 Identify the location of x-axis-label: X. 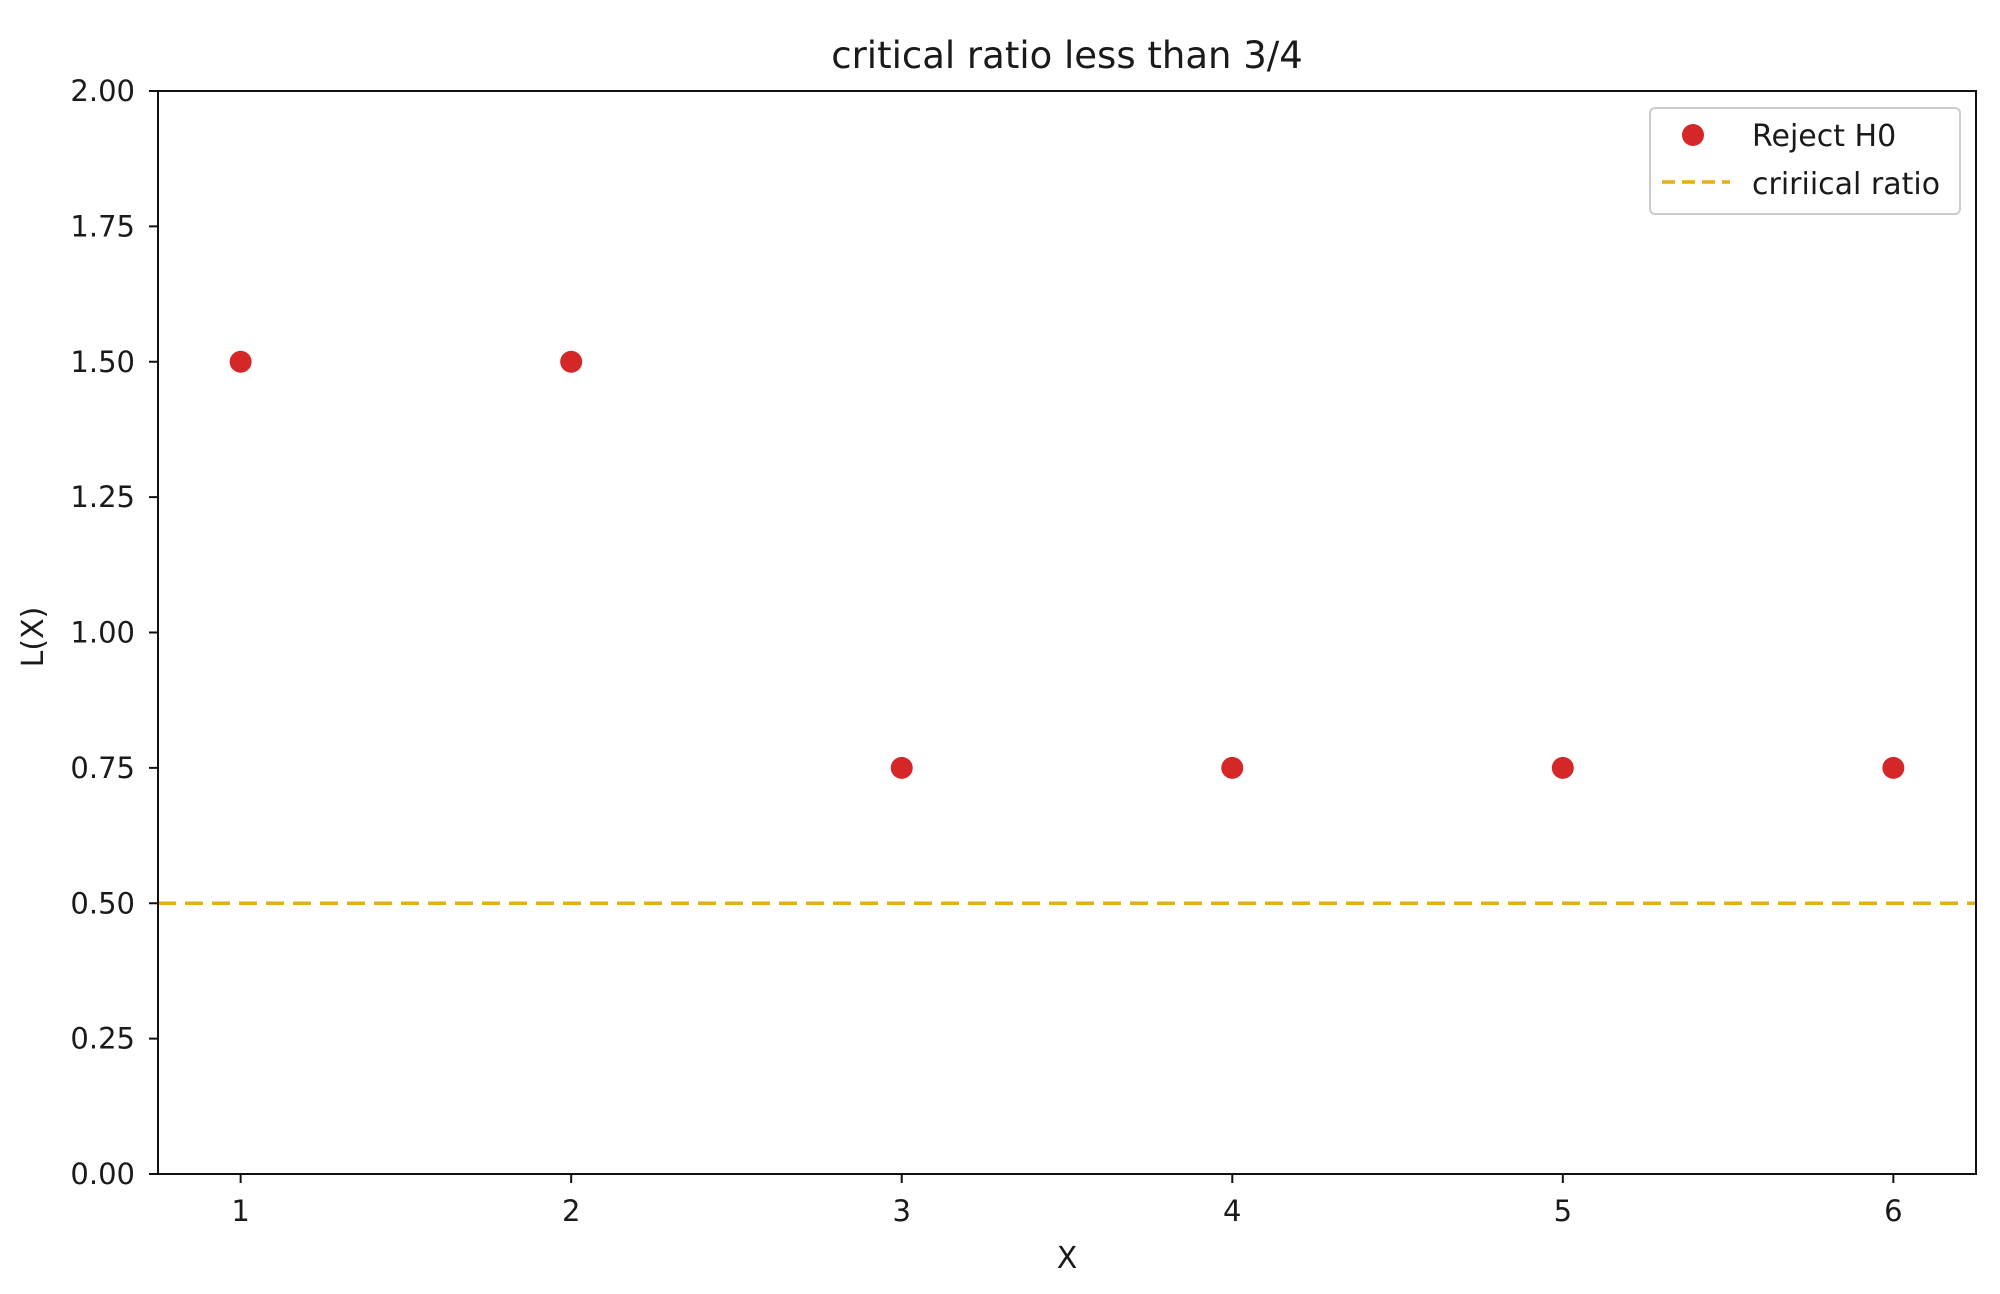
(1067, 1258).